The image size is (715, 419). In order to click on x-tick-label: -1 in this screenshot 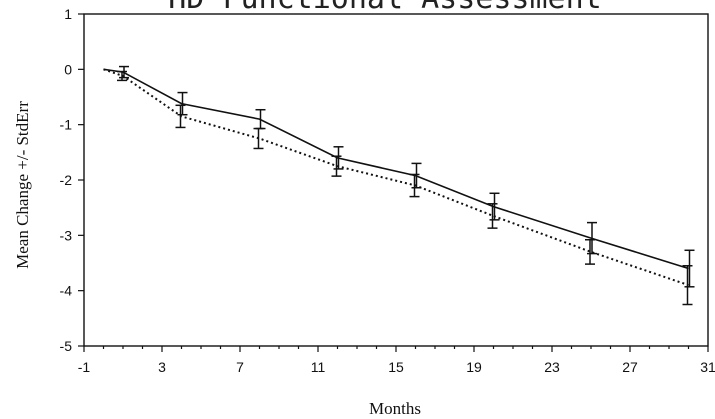, I will do `click(84, 367)`.